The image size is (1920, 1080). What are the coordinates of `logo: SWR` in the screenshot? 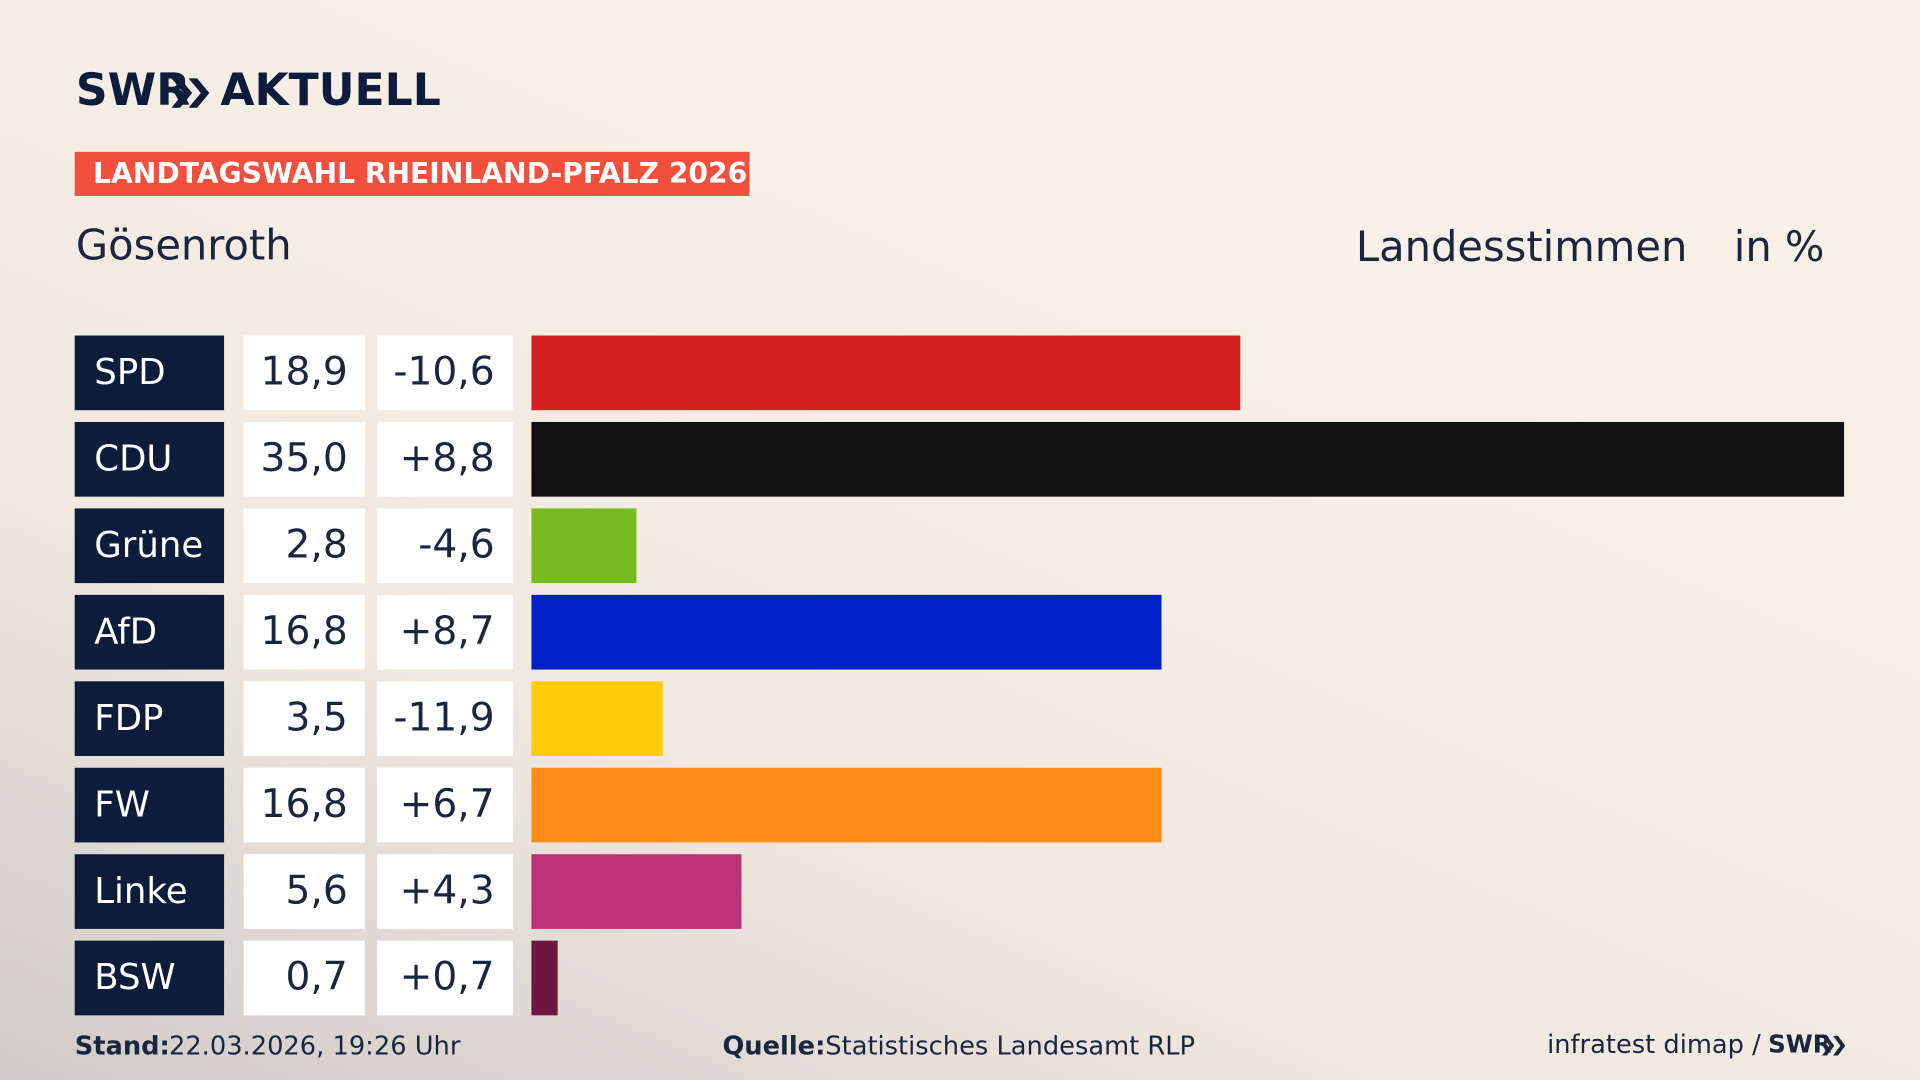 It's located at (133, 90).